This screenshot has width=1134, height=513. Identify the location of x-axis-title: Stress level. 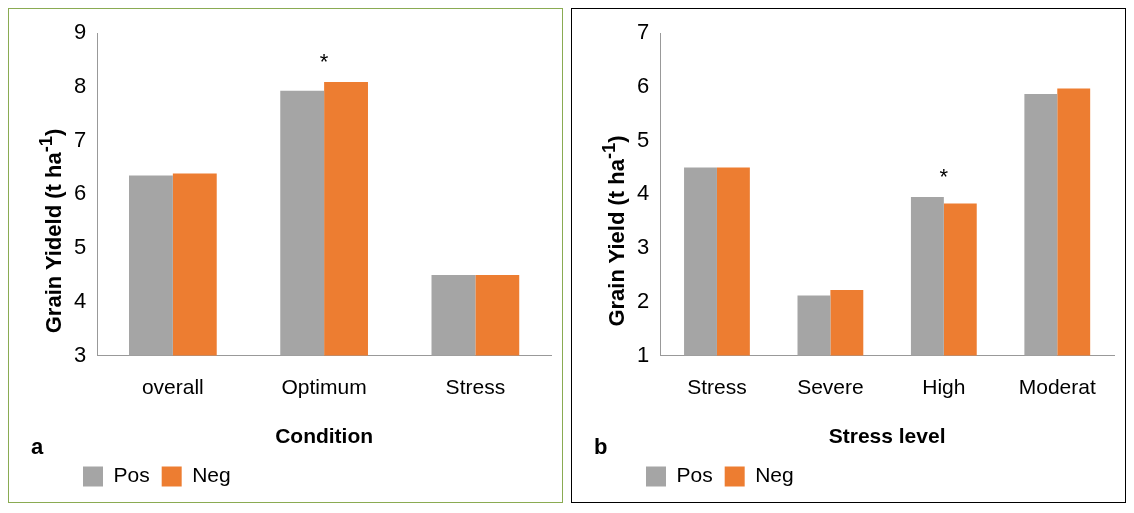
(887, 436).